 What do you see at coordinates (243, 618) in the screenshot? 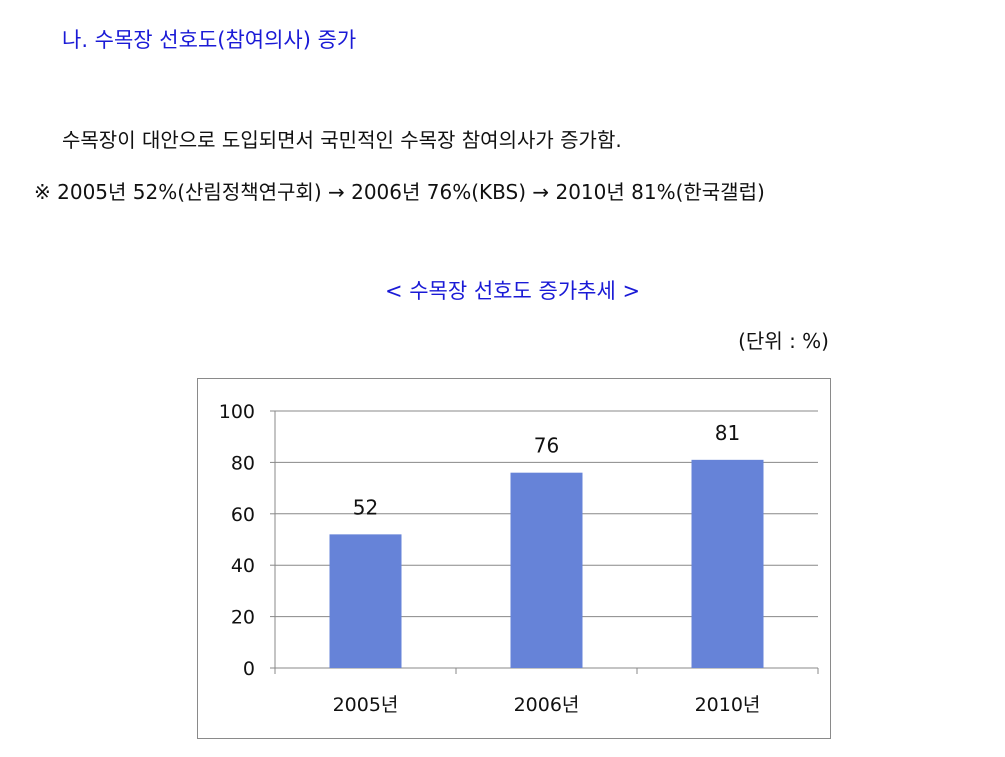
I see `y-tick-label: 20` at bounding box center [243, 618].